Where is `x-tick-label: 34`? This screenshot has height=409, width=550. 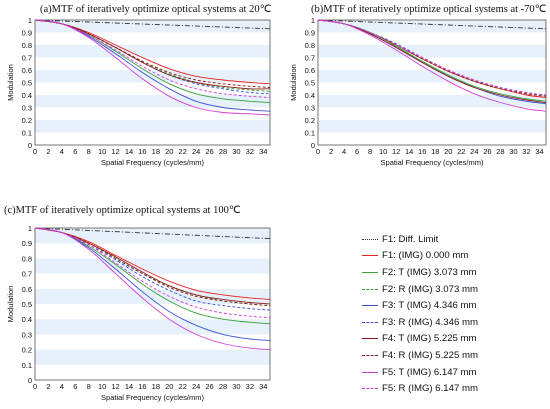 x-tick-label: 34 is located at coordinates (263, 386).